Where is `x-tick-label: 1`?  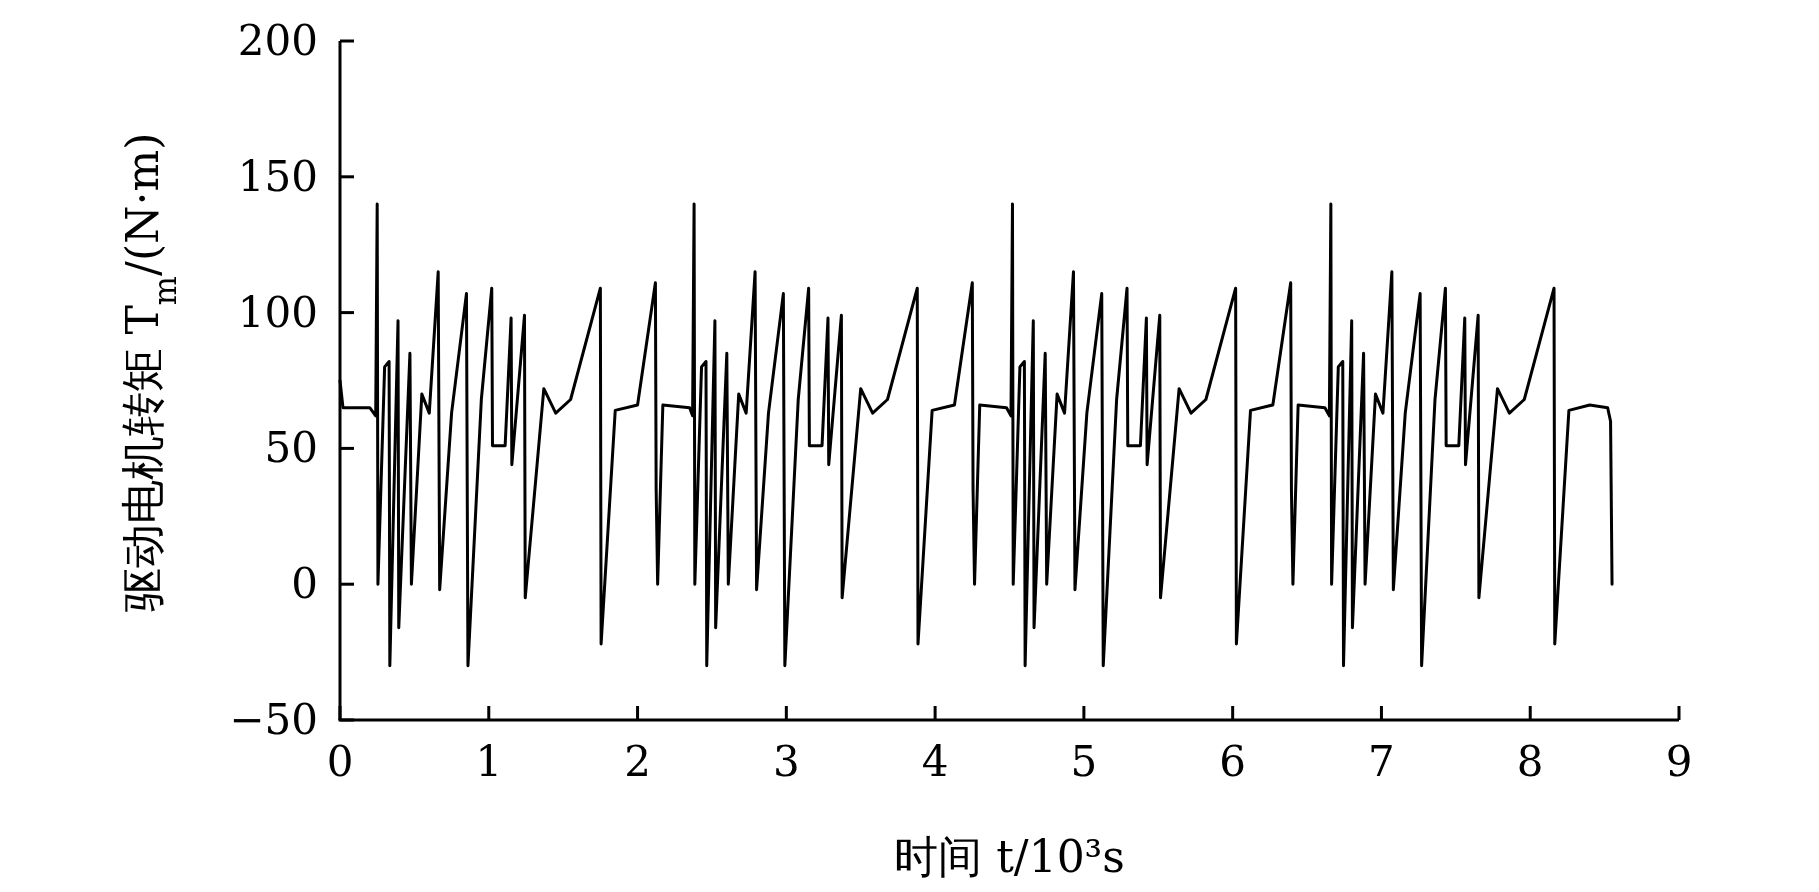 x-tick-label: 1 is located at coordinates (489, 761).